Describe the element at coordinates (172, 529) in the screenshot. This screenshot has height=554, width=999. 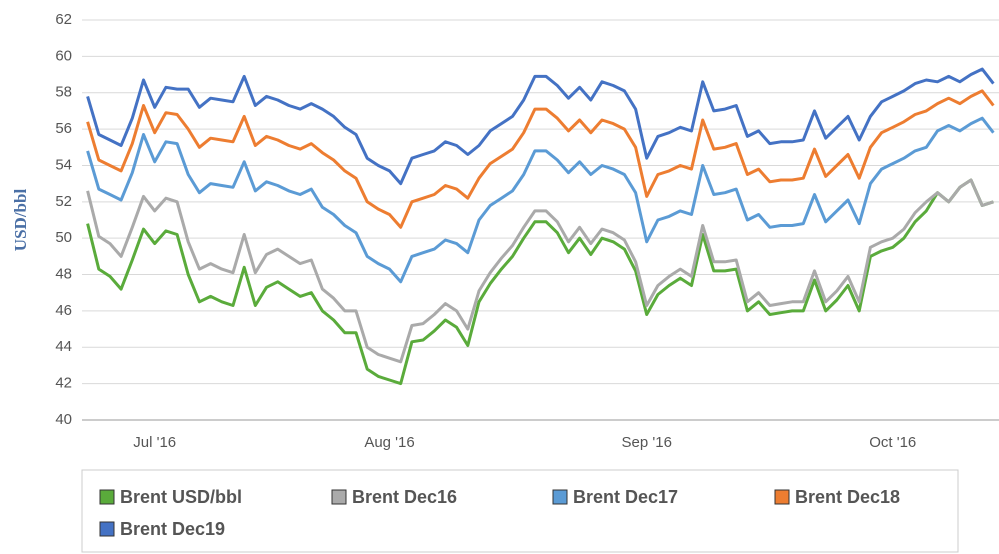
I see `legend-label: Brent Dec19` at that location.